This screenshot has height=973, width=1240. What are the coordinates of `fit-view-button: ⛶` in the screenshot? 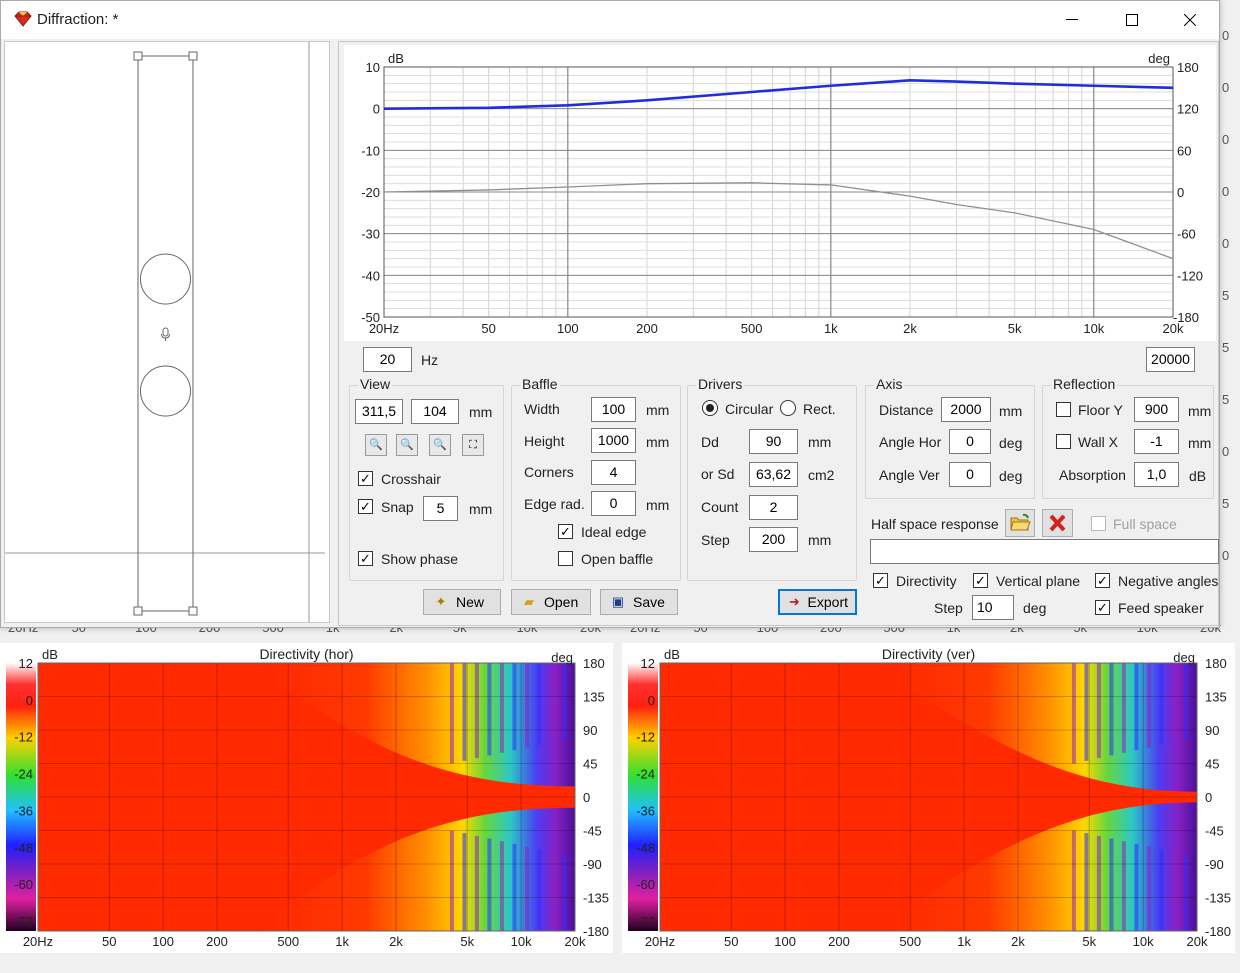 It's located at (473, 445).